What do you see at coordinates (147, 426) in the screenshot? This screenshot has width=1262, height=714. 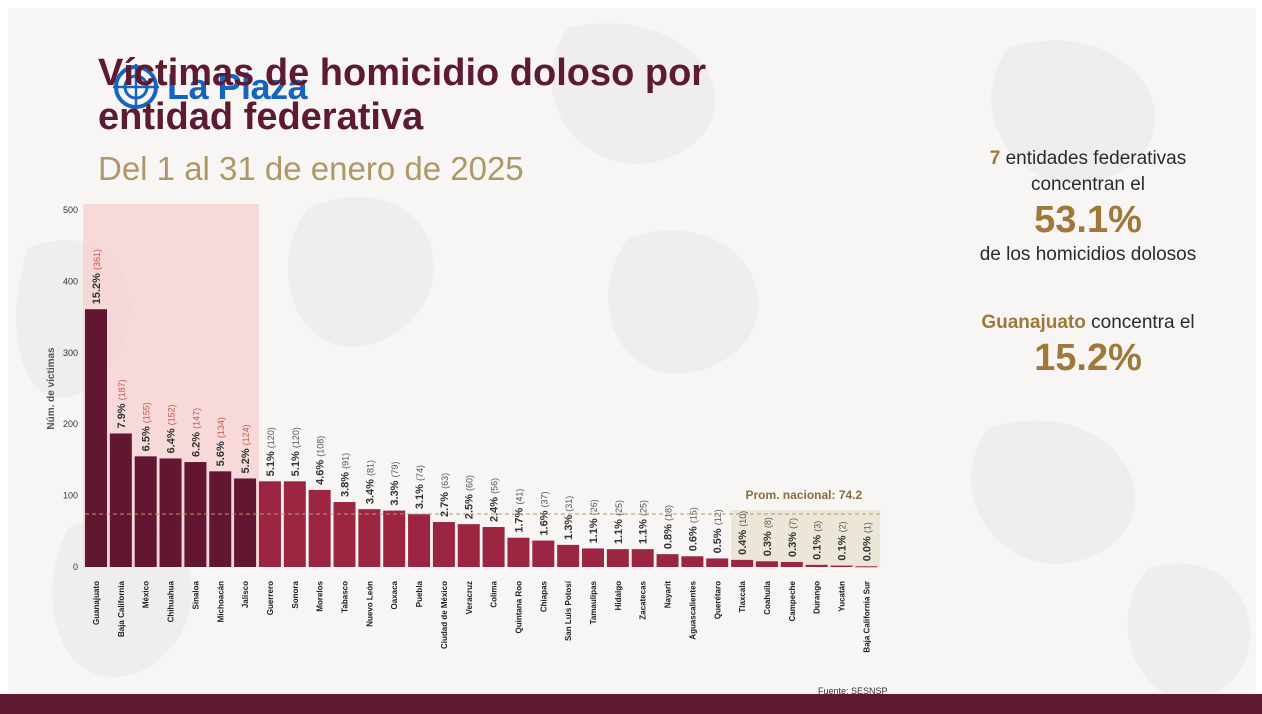 I see `bar-value-label: 6.5% (155)` at bounding box center [147, 426].